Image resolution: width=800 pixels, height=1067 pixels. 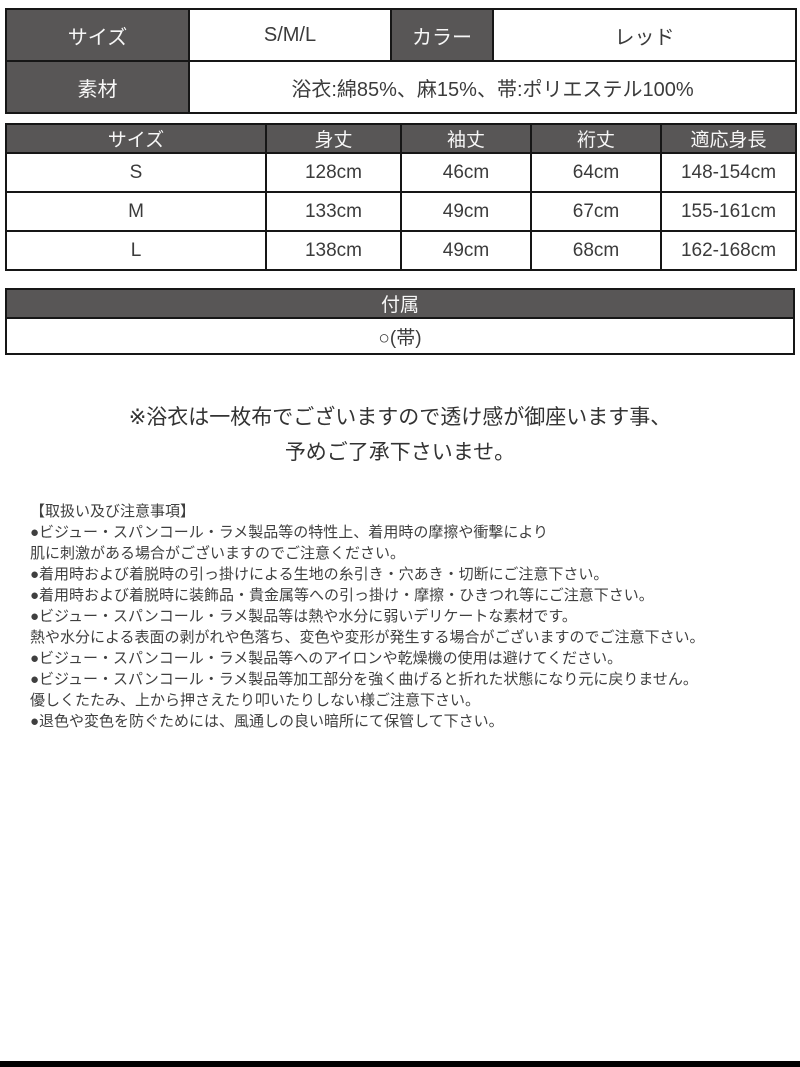 I want to click on notice-line-1: ※浴衣は一枚布でございますので透け感が御座います事、, so click(x=400, y=417).